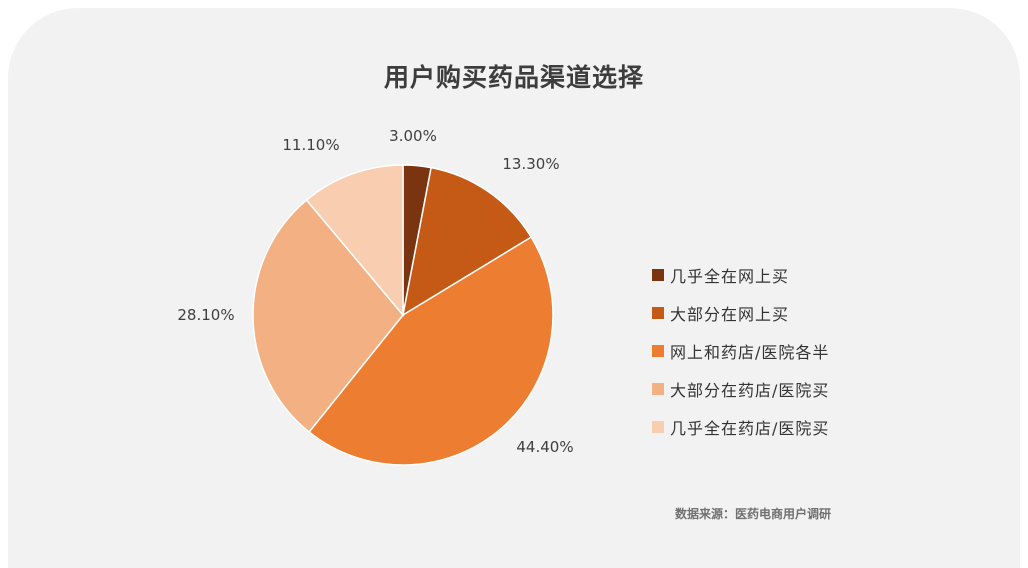  What do you see at coordinates (413, 136) in the screenshot?
I see `slice-data-label: 3.00%` at bounding box center [413, 136].